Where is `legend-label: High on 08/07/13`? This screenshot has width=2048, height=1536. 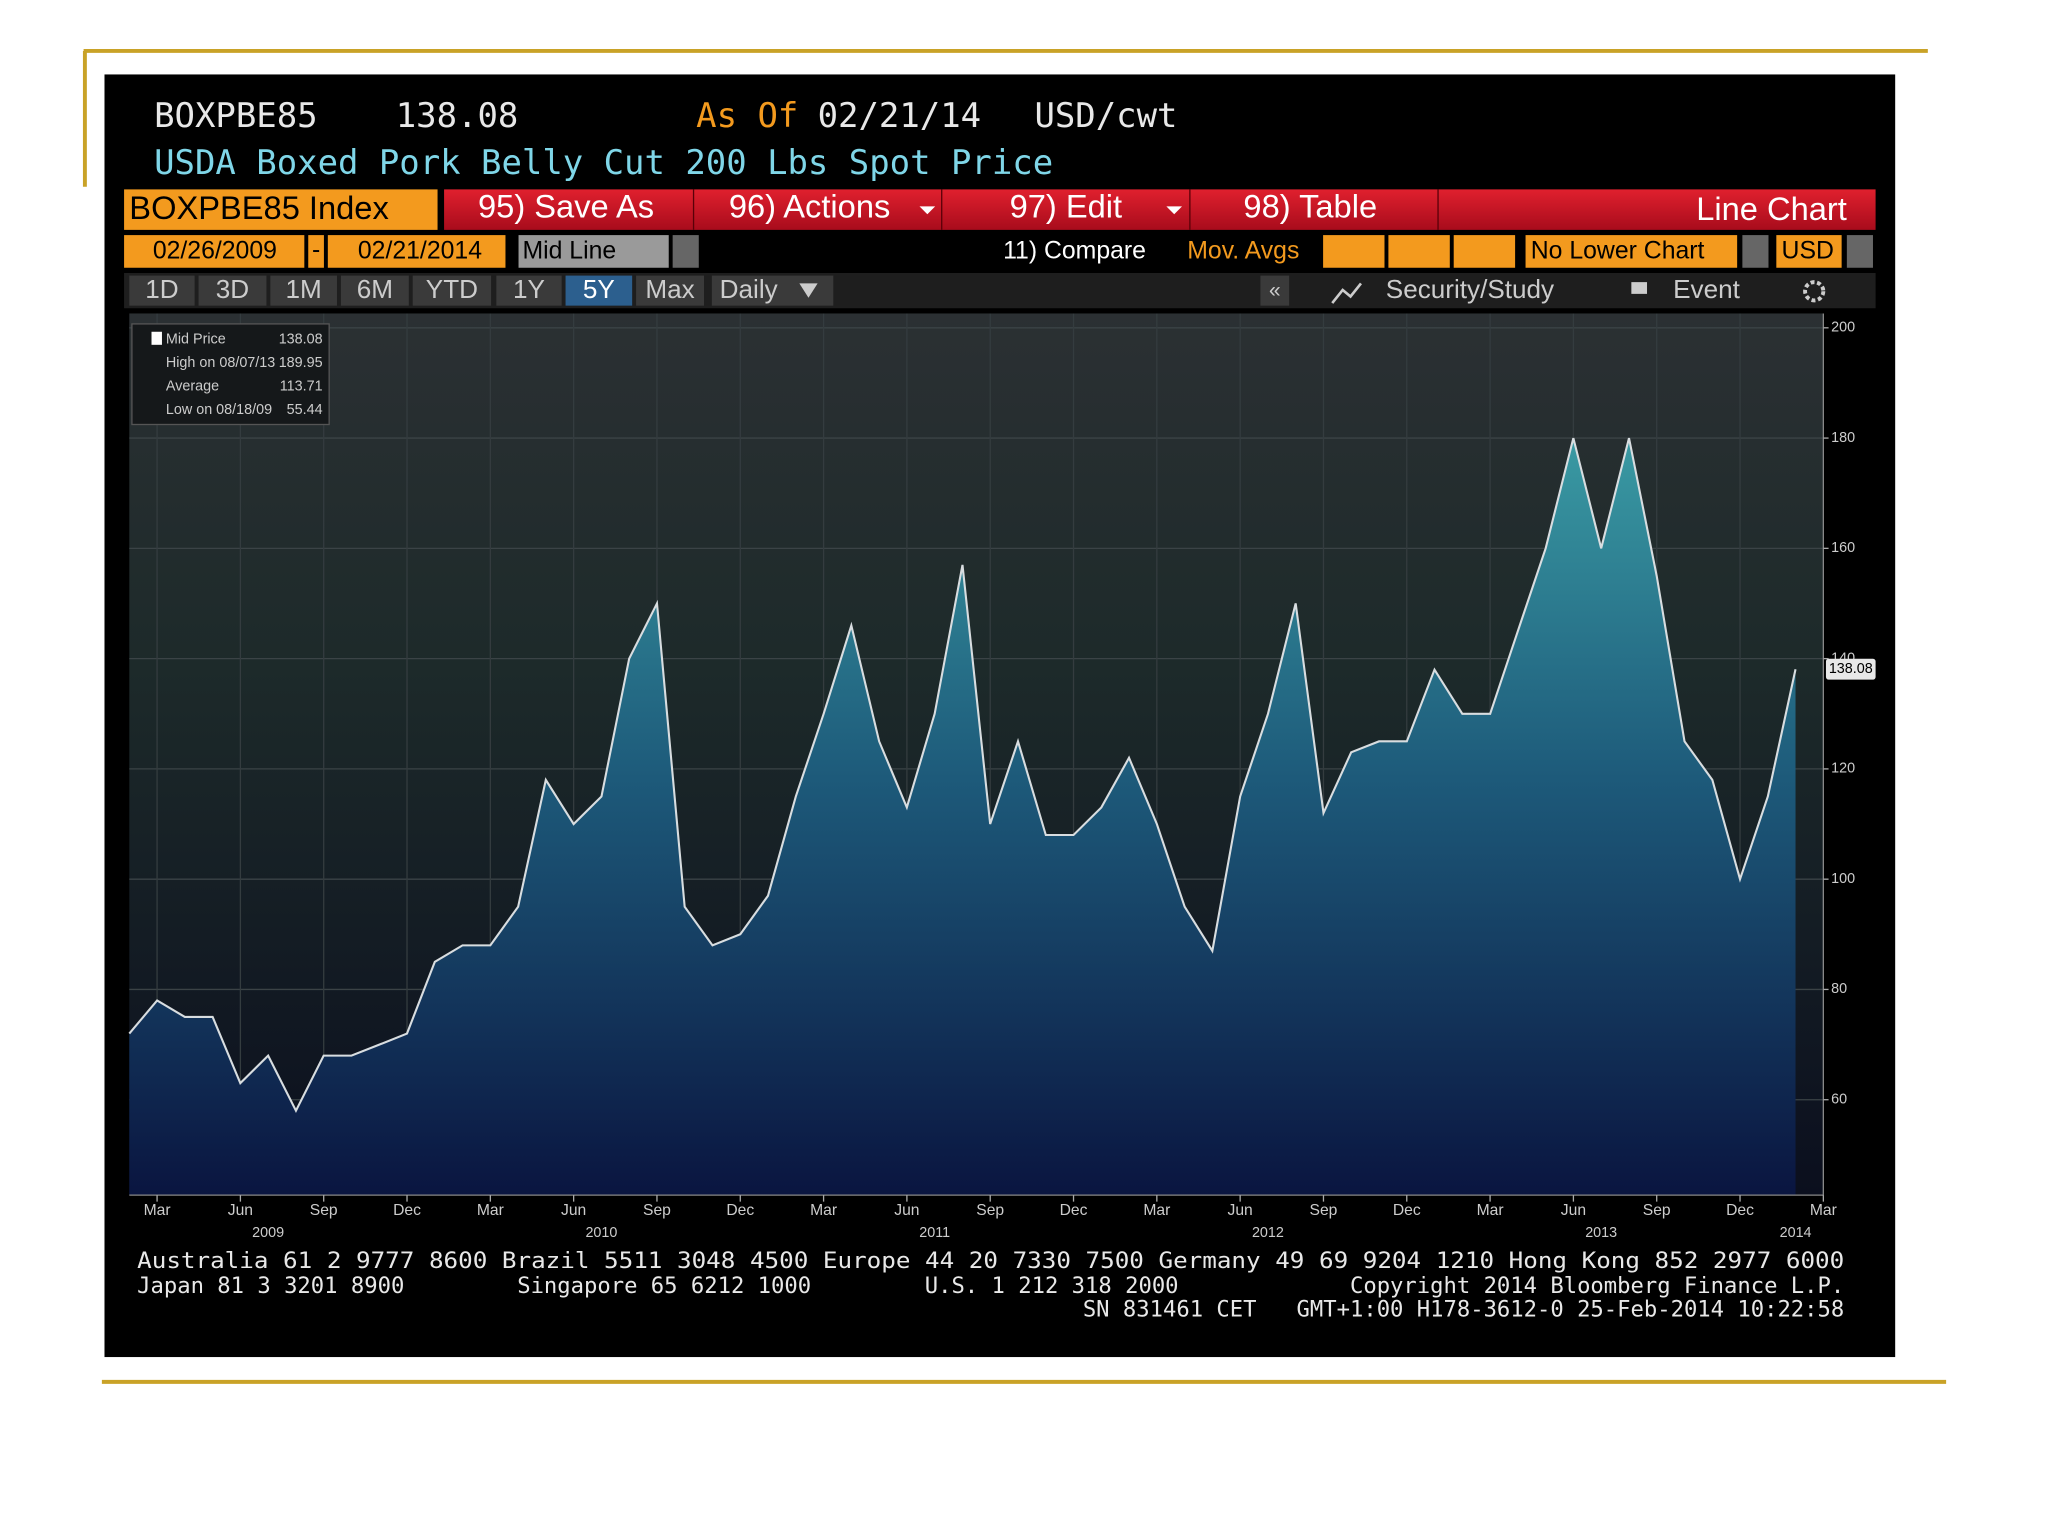 legend-label: High on 08/07/13 is located at coordinates (220, 363).